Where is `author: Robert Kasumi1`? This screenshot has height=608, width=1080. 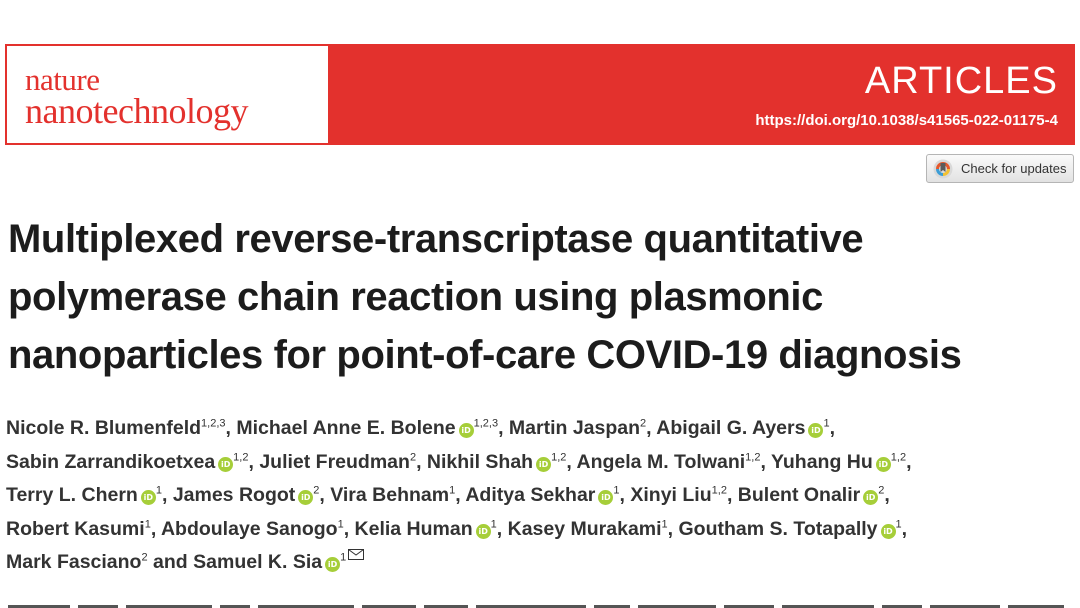 author: Robert Kasumi1 is located at coordinates (78, 529).